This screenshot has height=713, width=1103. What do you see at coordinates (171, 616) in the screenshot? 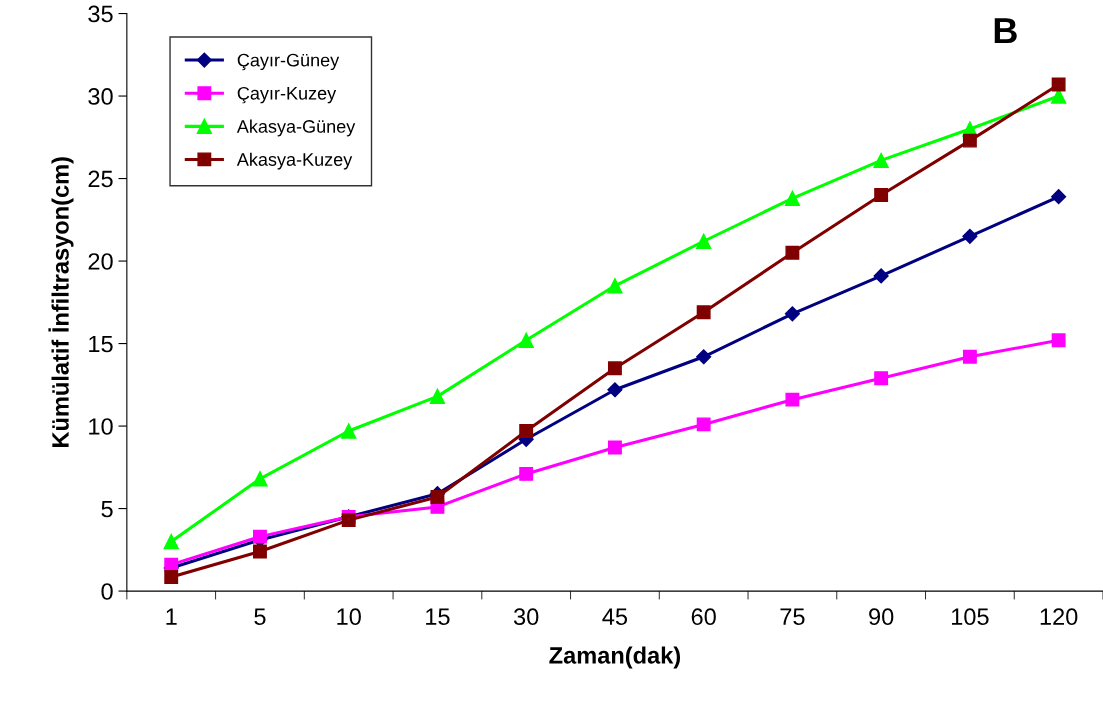
I see `x-tick-label: 1` at bounding box center [171, 616].